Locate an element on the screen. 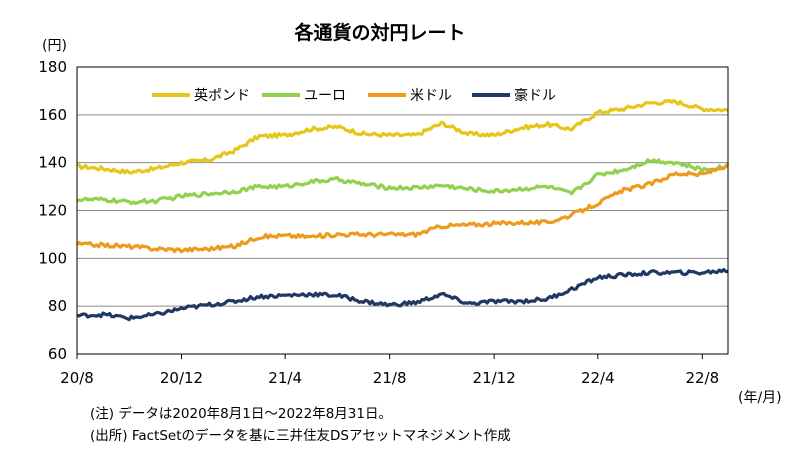 This screenshot has width=796, height=449. y-axis-ticks: 60 80 100 120 140 160 180 is located at coordinates (52, 210).